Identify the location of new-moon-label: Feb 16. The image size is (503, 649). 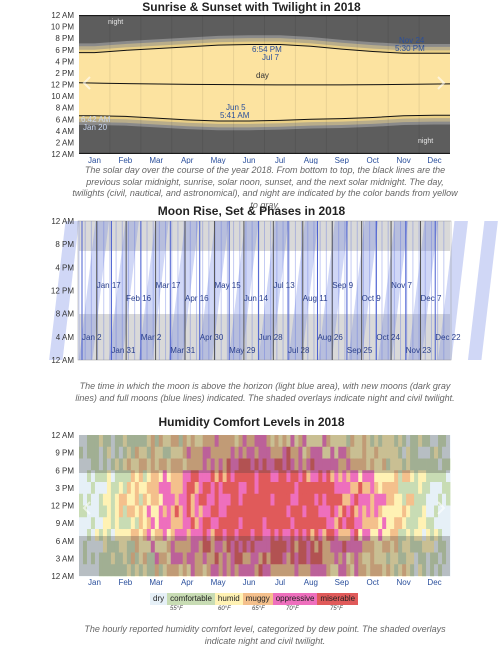
(138, 298).